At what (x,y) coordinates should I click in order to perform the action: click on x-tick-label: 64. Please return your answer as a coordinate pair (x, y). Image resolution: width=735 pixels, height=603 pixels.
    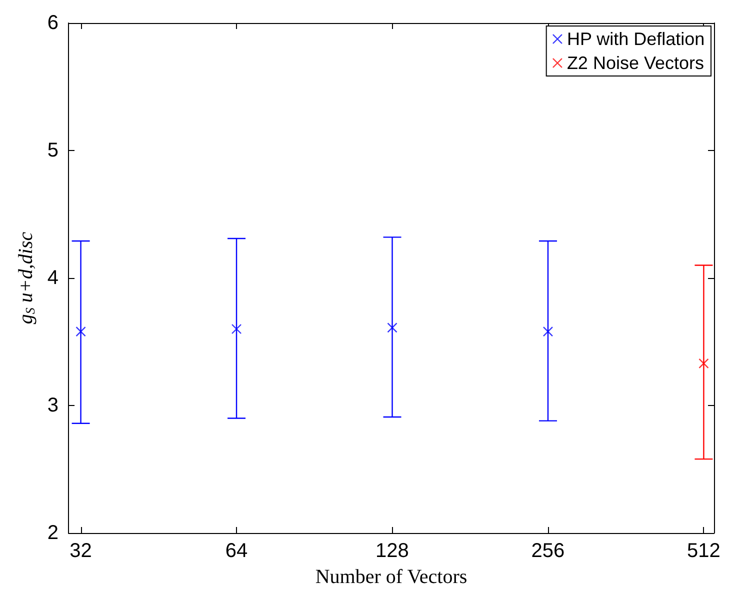
    Looking at the image, I should click on (236, 551).